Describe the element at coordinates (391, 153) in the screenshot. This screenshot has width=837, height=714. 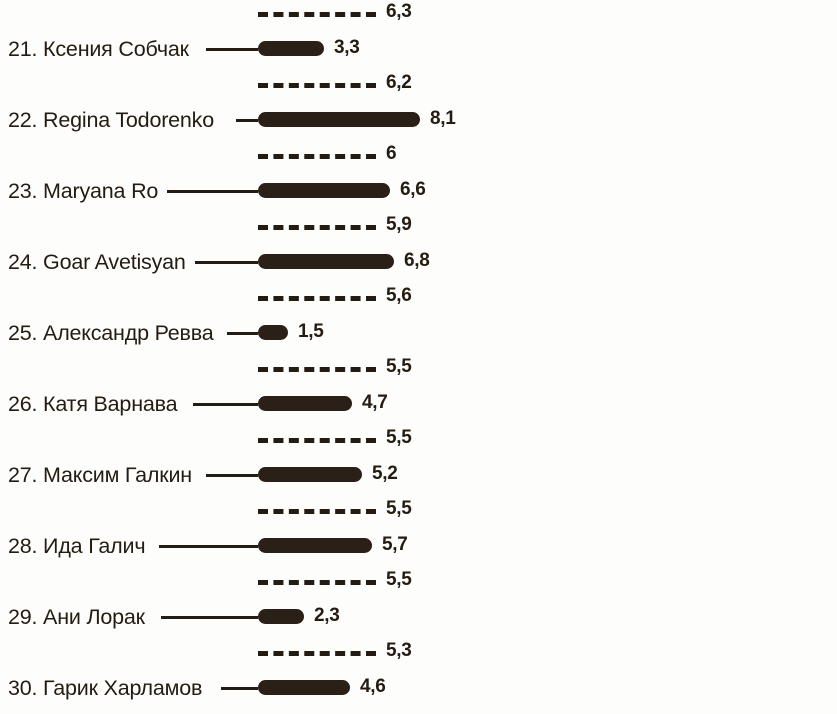
I see `reference-value-label: 6` at that location.